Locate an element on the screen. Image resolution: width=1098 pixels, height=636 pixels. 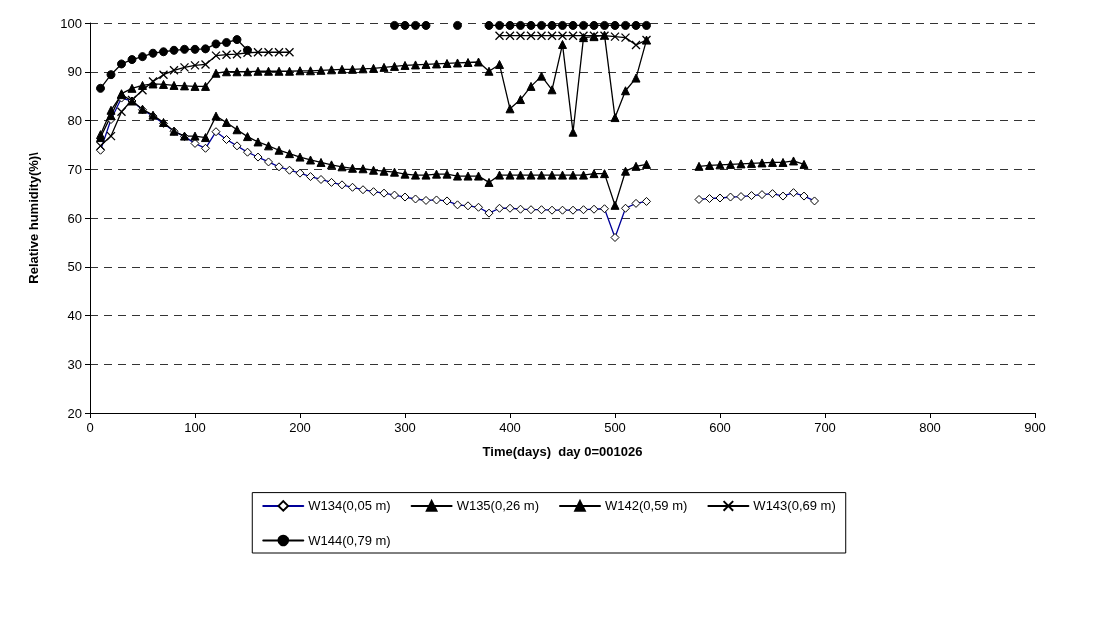
y-tick-label: 70 is located at coordinates (74, 169).